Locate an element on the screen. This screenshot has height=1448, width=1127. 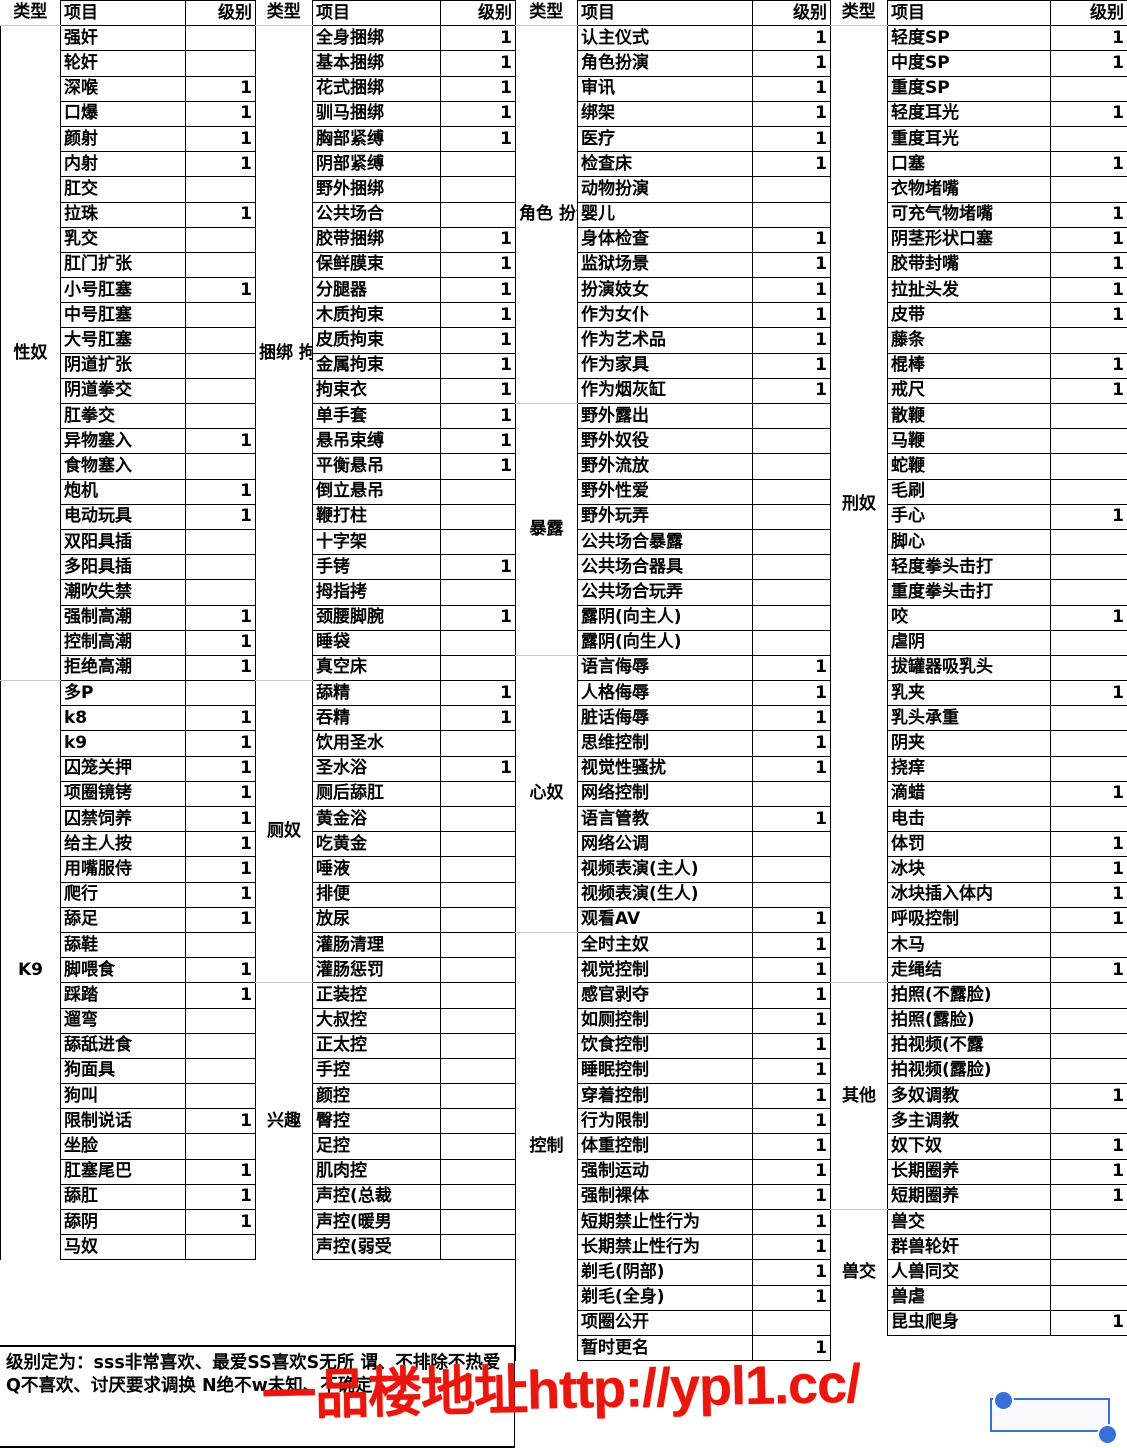
item-cell: 轻度耳光 is located at coordinates (969, 113).